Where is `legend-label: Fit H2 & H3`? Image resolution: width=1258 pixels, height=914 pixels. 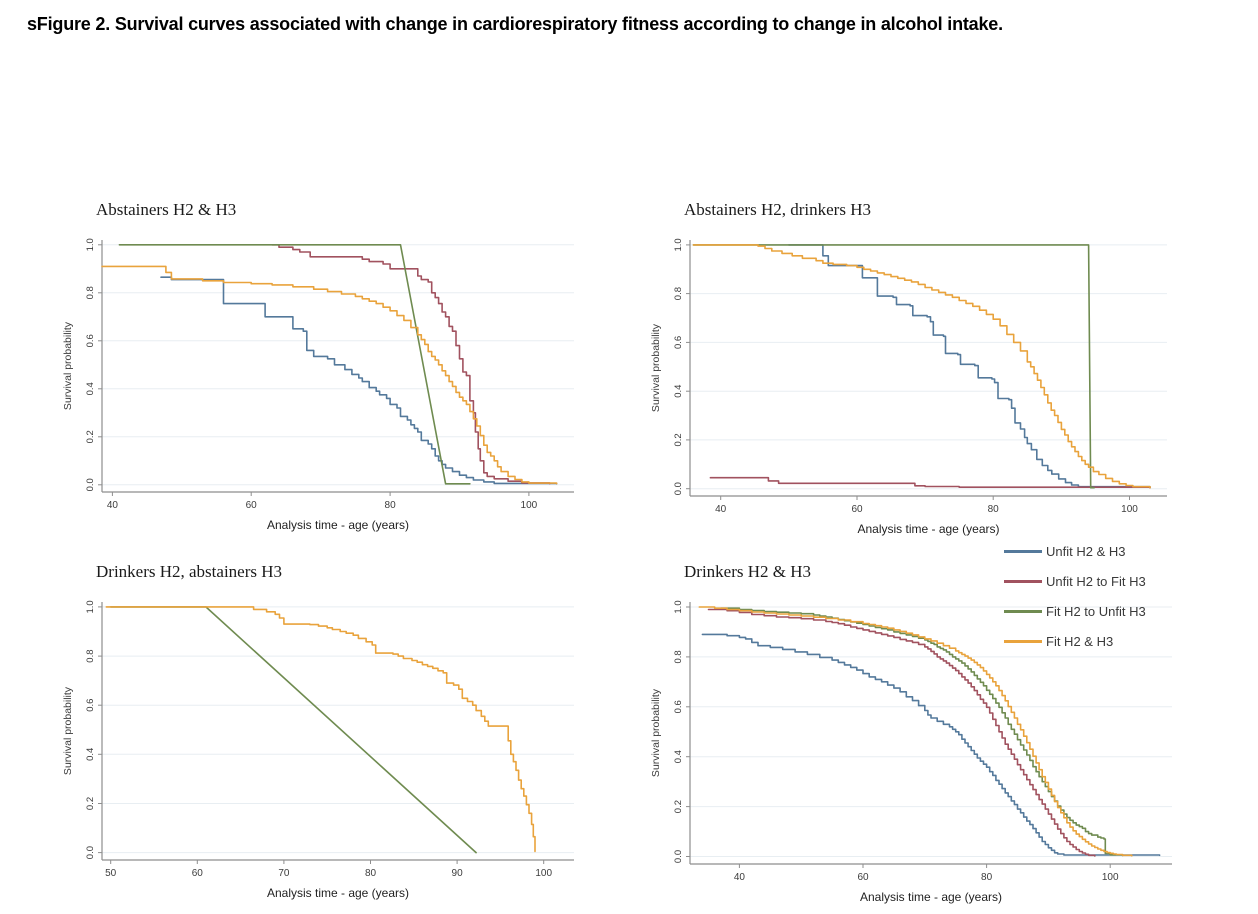 legend-label: Fit H2 & H3 is located at coordinates (1080, 641).